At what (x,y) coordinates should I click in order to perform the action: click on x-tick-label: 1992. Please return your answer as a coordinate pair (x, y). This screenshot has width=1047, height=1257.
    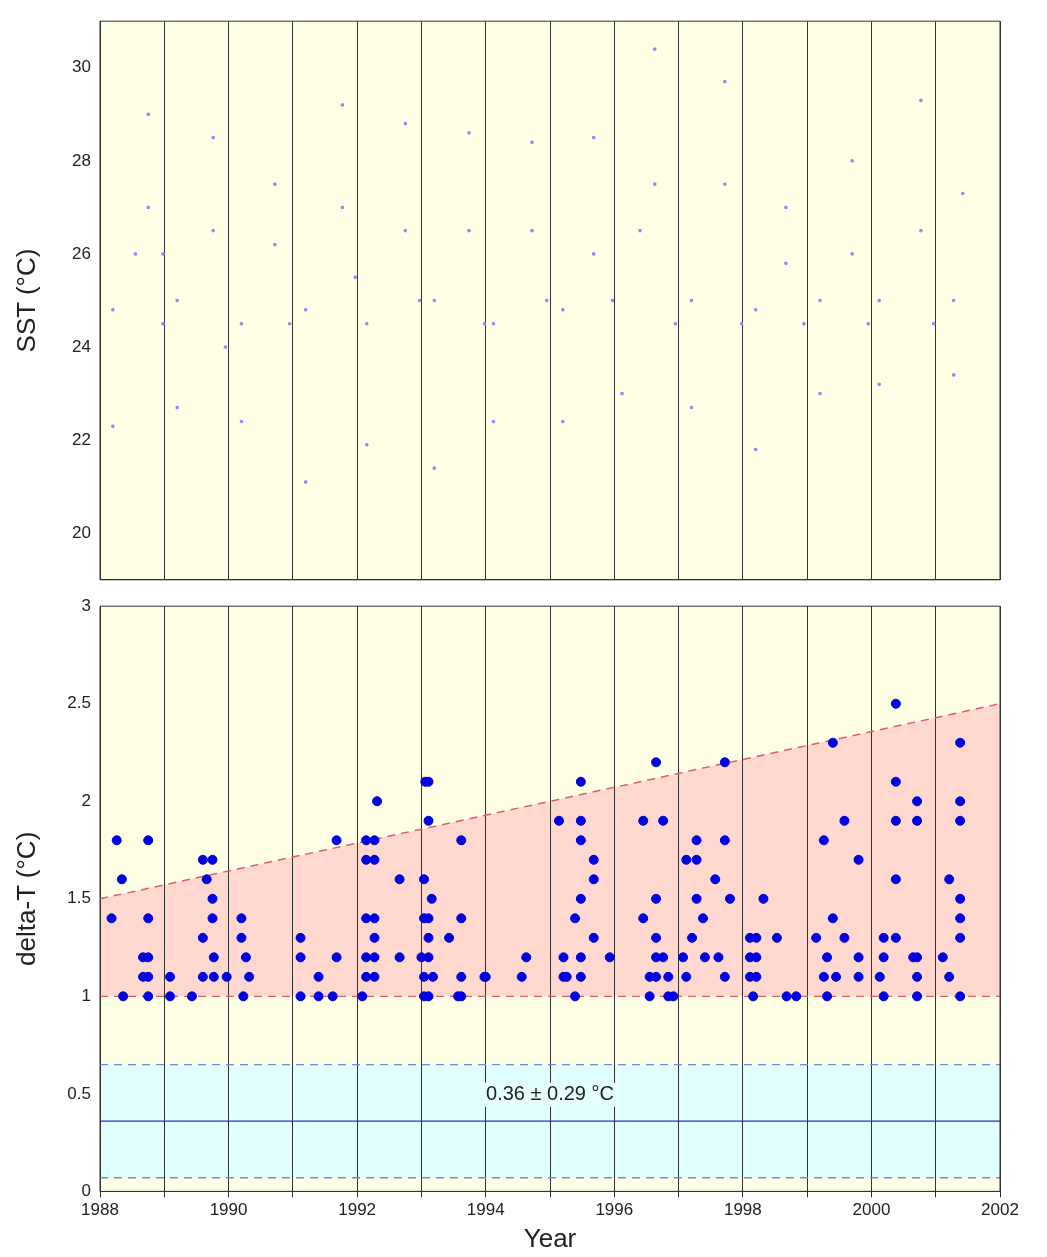
    Looking at the image, I should click on (357, 1210).